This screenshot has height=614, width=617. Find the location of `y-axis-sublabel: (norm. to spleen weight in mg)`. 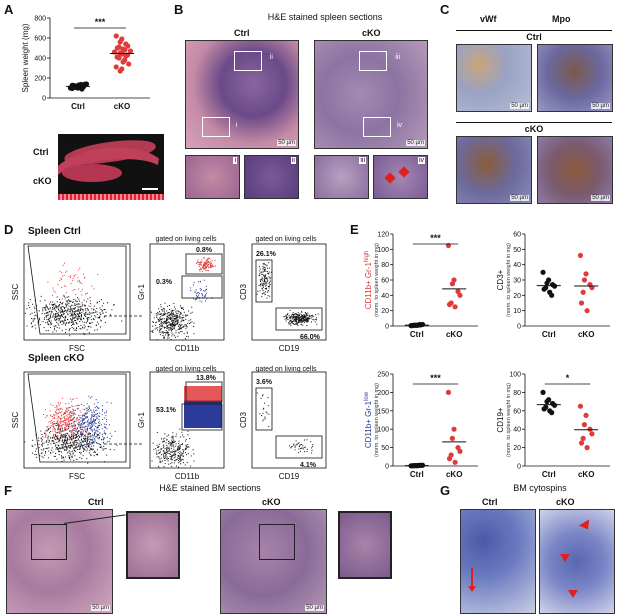

y-axis-sublabel: (norm. to spleen weight in mg) is located at coordinates (377, 280).